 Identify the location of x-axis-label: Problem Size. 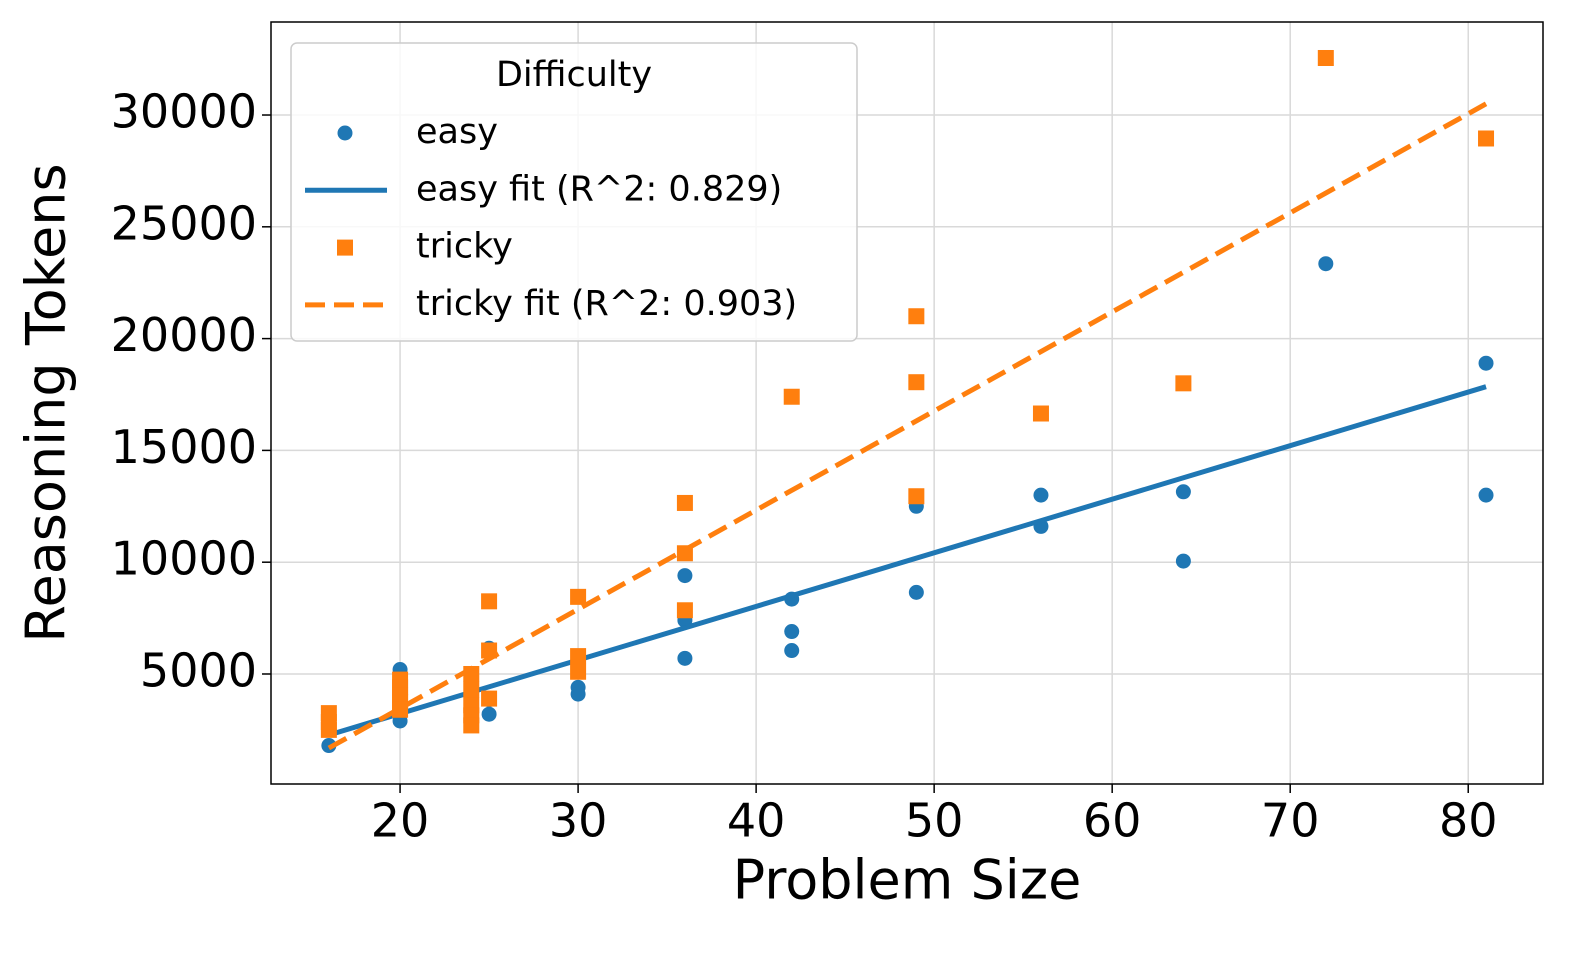
(907, 880).